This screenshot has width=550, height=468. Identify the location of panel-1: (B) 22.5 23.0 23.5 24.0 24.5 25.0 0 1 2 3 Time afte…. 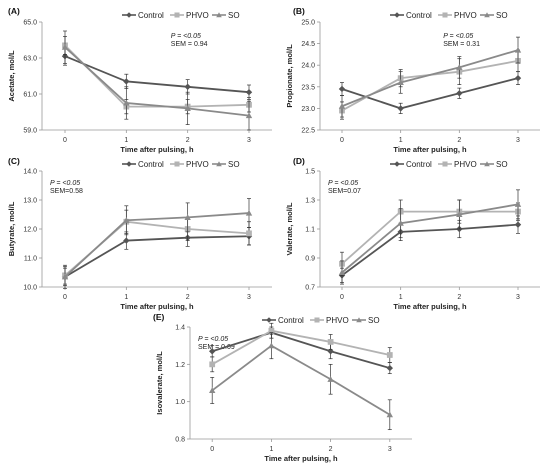
(412, 80).